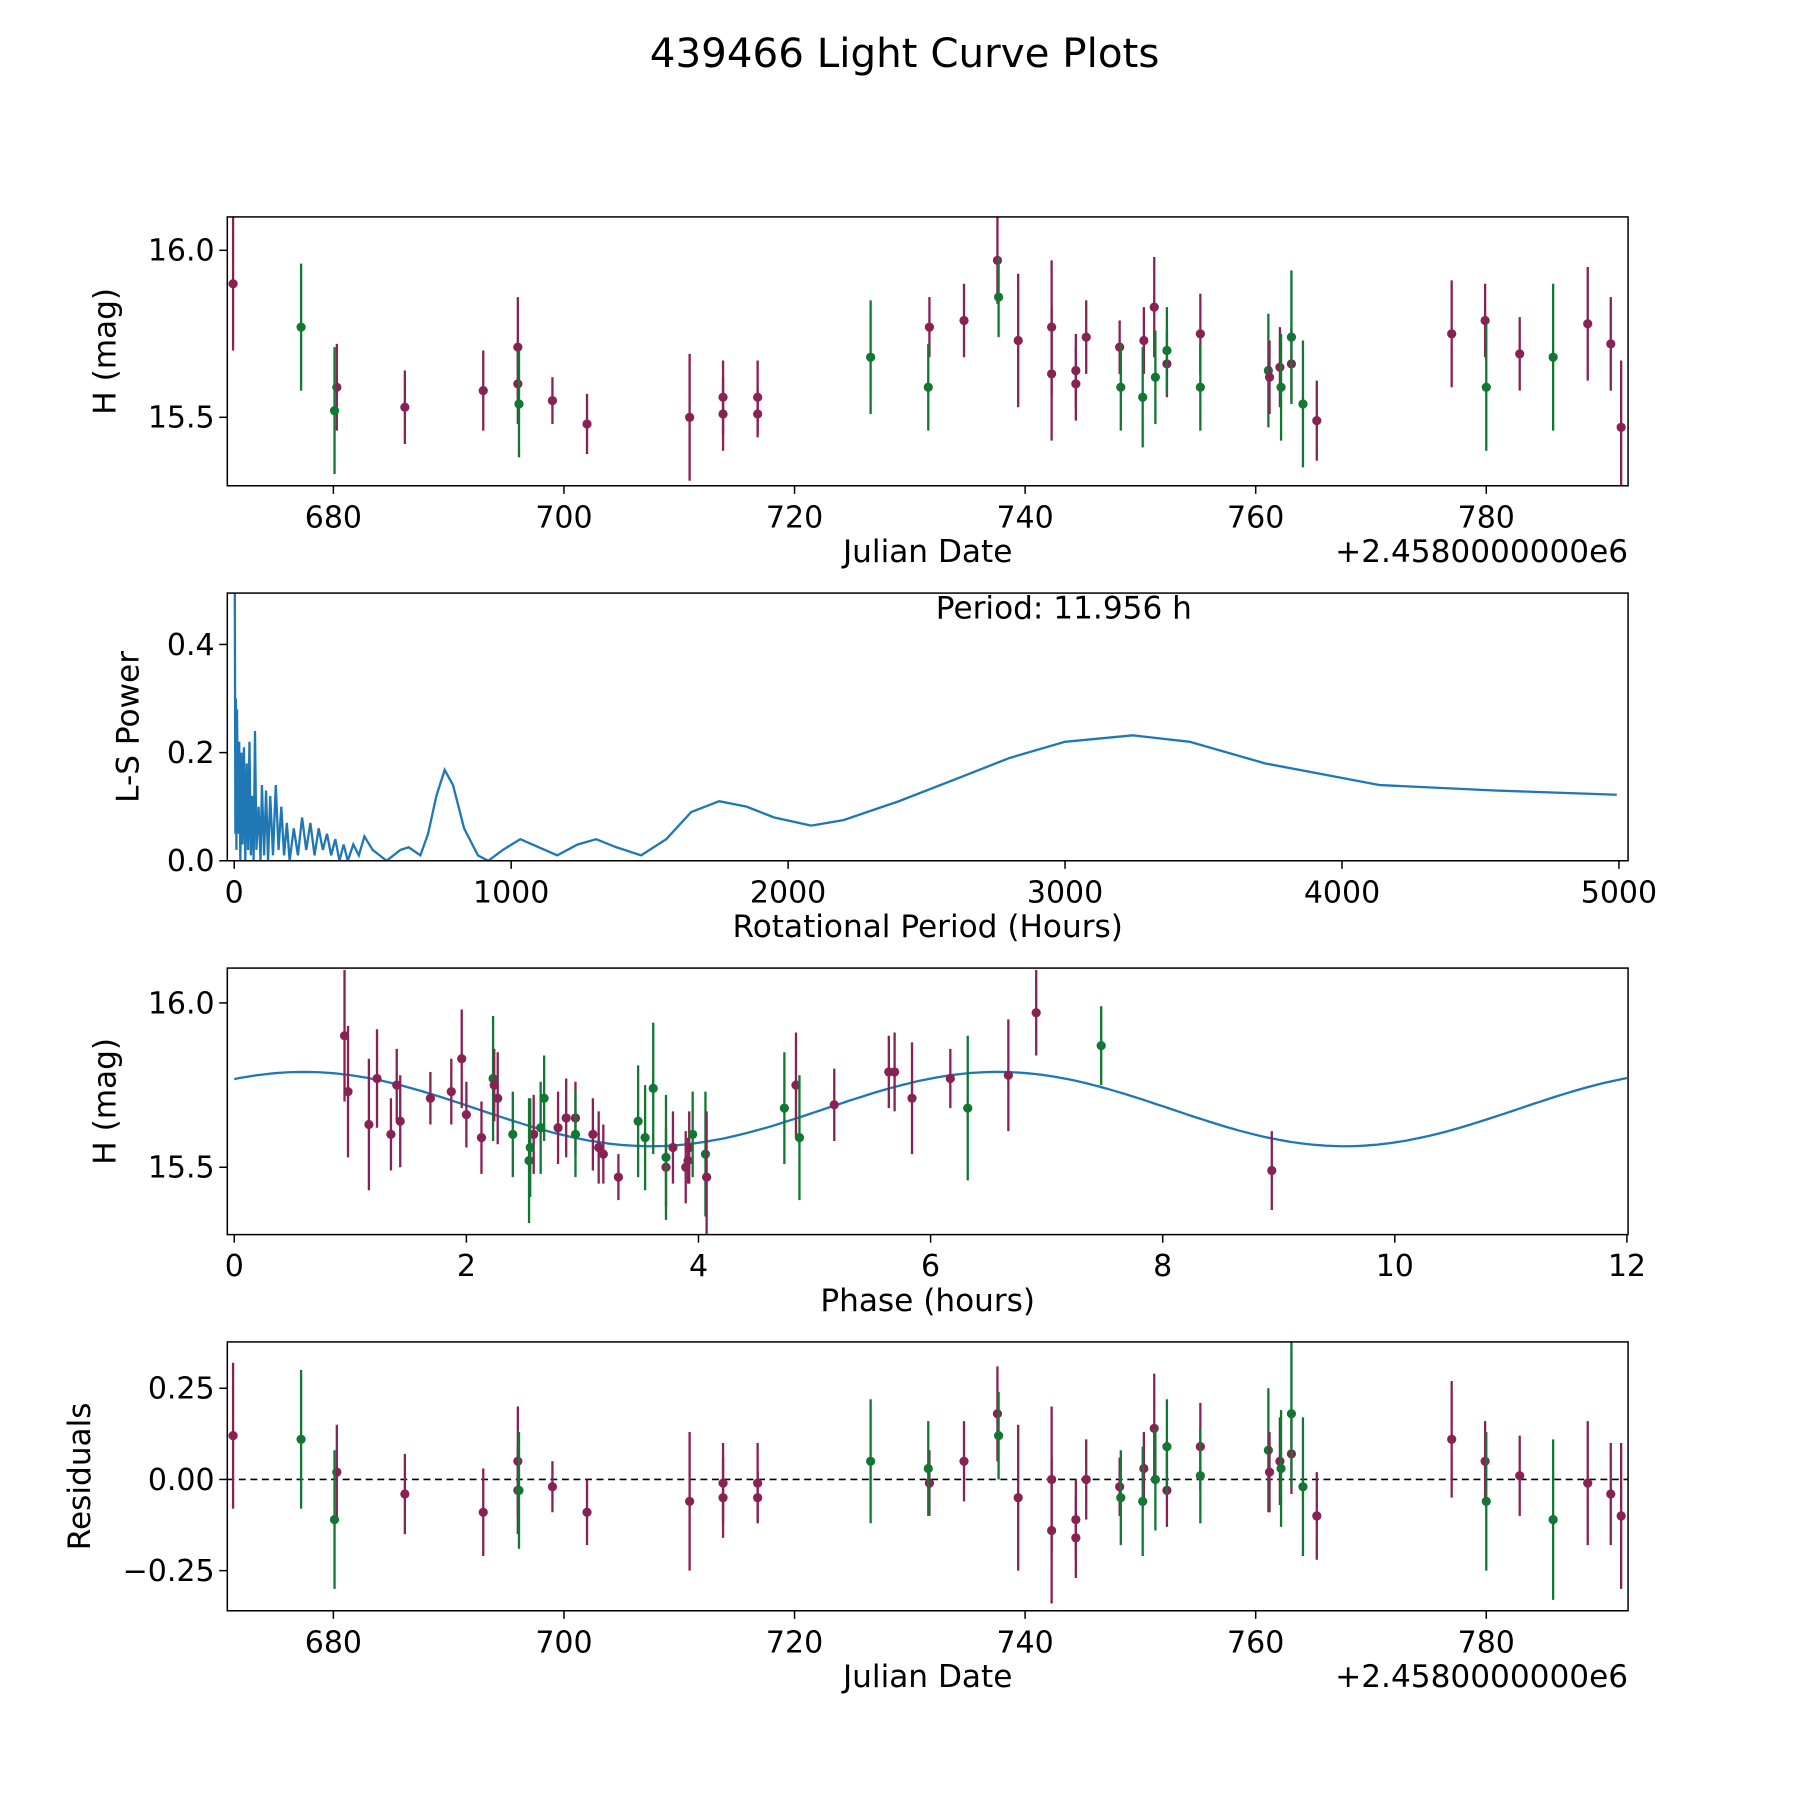 This screenshot has width=1800, height=1800. What do you see at coordinates (926, 552) in the screenshot?
I see `x-axis-label: Julian Date` at bounding box center [926, 552].